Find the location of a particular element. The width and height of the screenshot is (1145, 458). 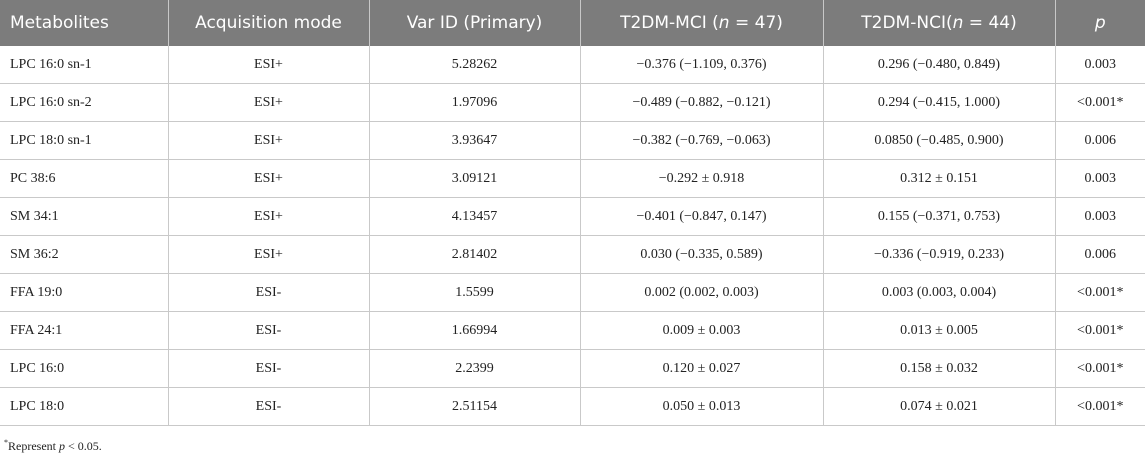

header-t2dm-mci-open: ( is located at coordinates (712, 23).